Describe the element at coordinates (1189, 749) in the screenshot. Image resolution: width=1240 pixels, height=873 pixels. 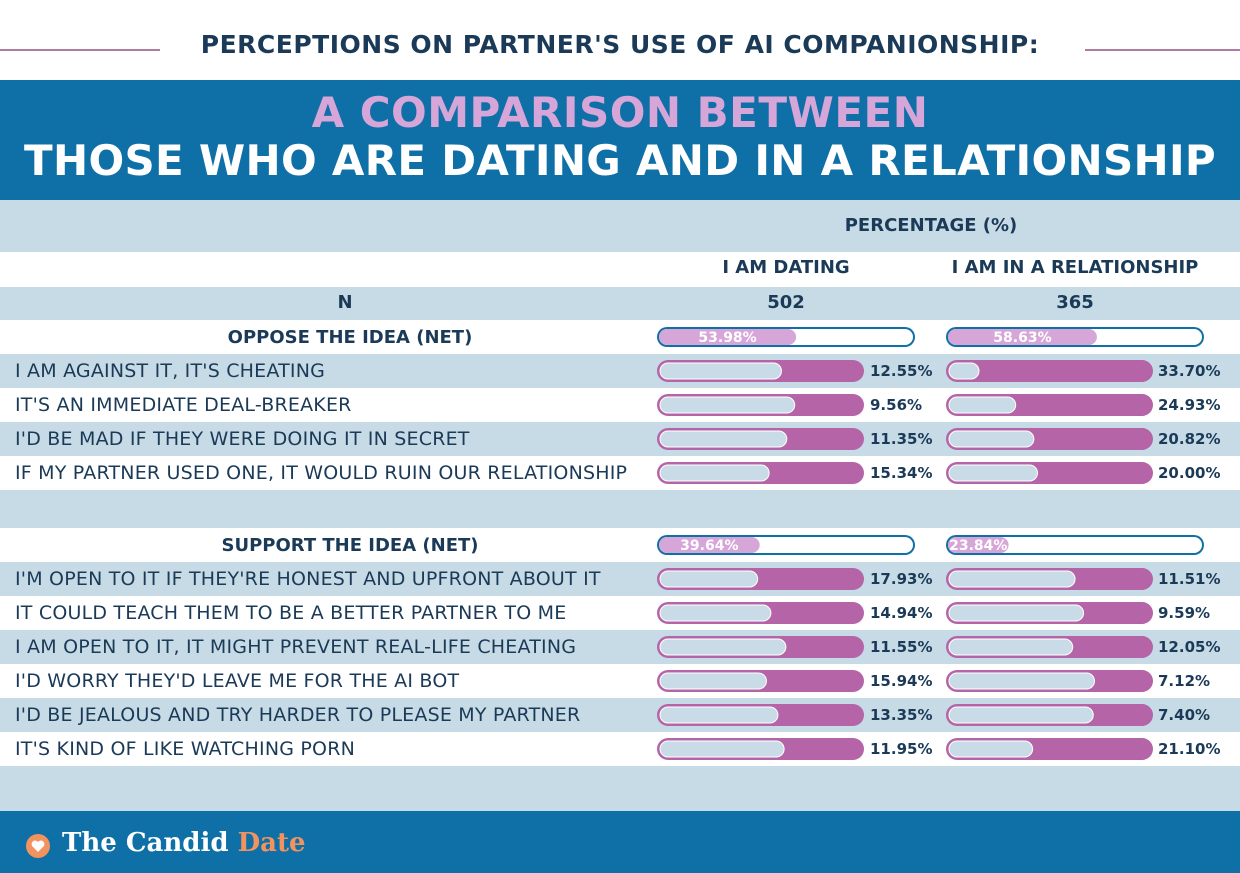
I see `value-relationship: 21.10%` at that location.